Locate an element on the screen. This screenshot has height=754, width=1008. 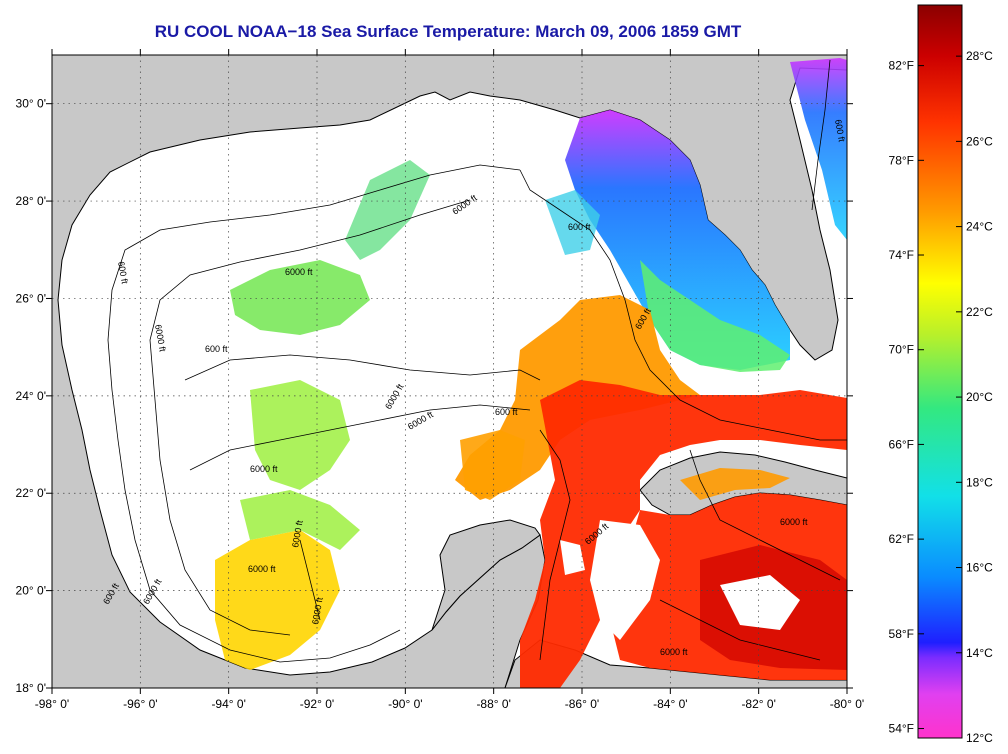
sst-mid-green-streak is located at coordinates (387, 210).